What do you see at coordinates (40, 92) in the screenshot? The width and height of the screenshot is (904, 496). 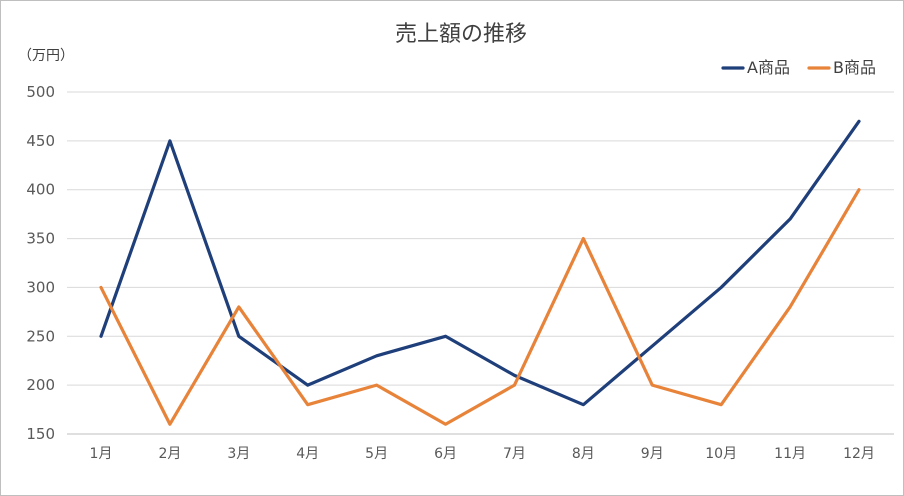 I see `y-tick-label: 500` at bounding box center [40, 92].